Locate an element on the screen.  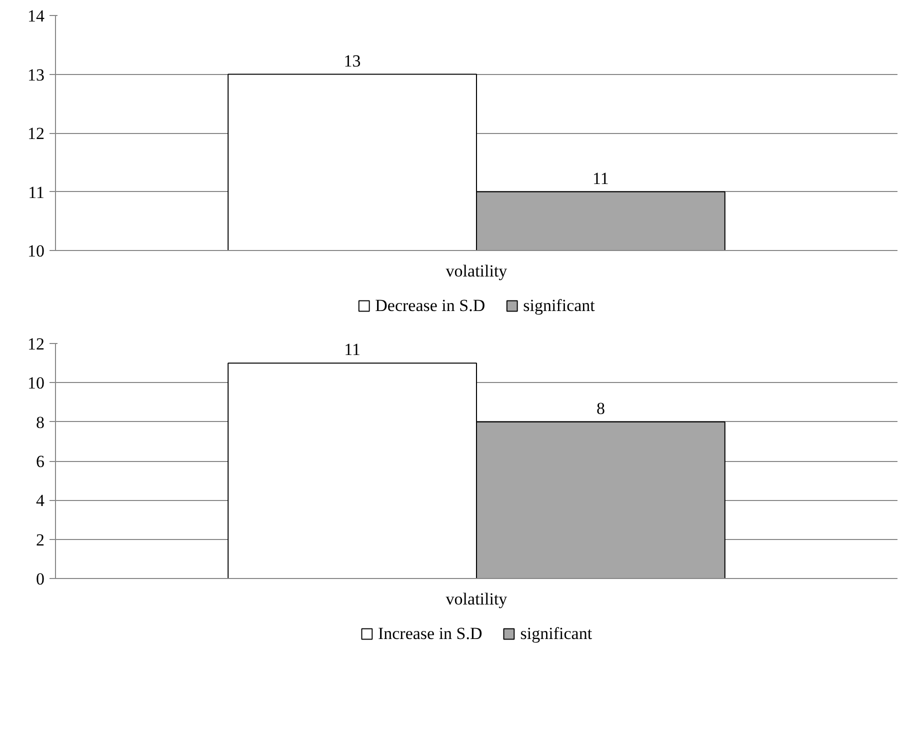
y-tick-label: 14 is located at coordinates (36, 16).